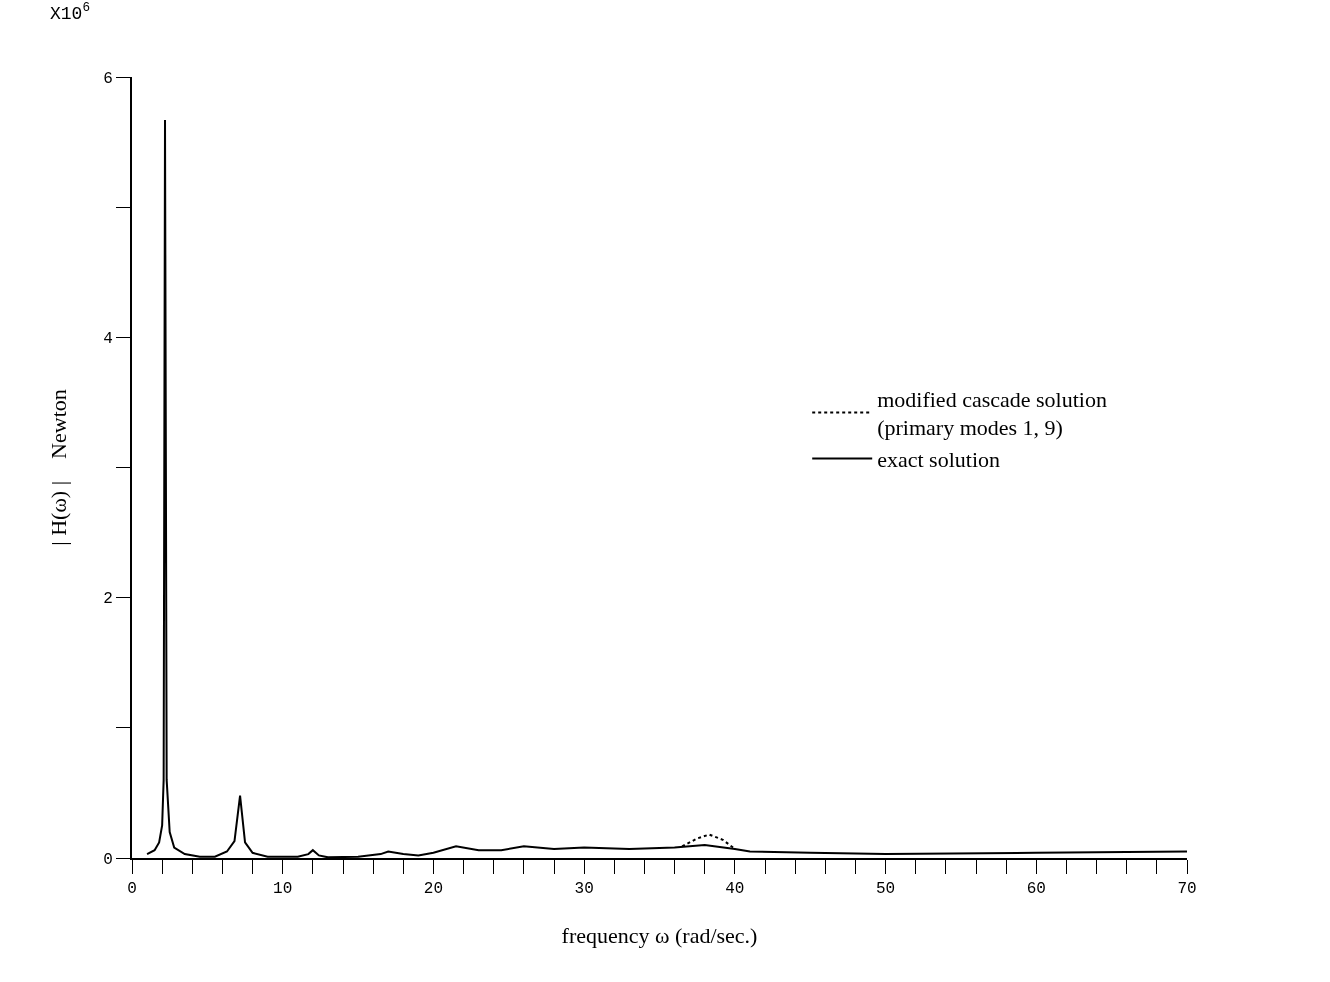  Describe the element at coordinates (108, 599) in the screenshot. I see `y-tick-label: 2` at that location.